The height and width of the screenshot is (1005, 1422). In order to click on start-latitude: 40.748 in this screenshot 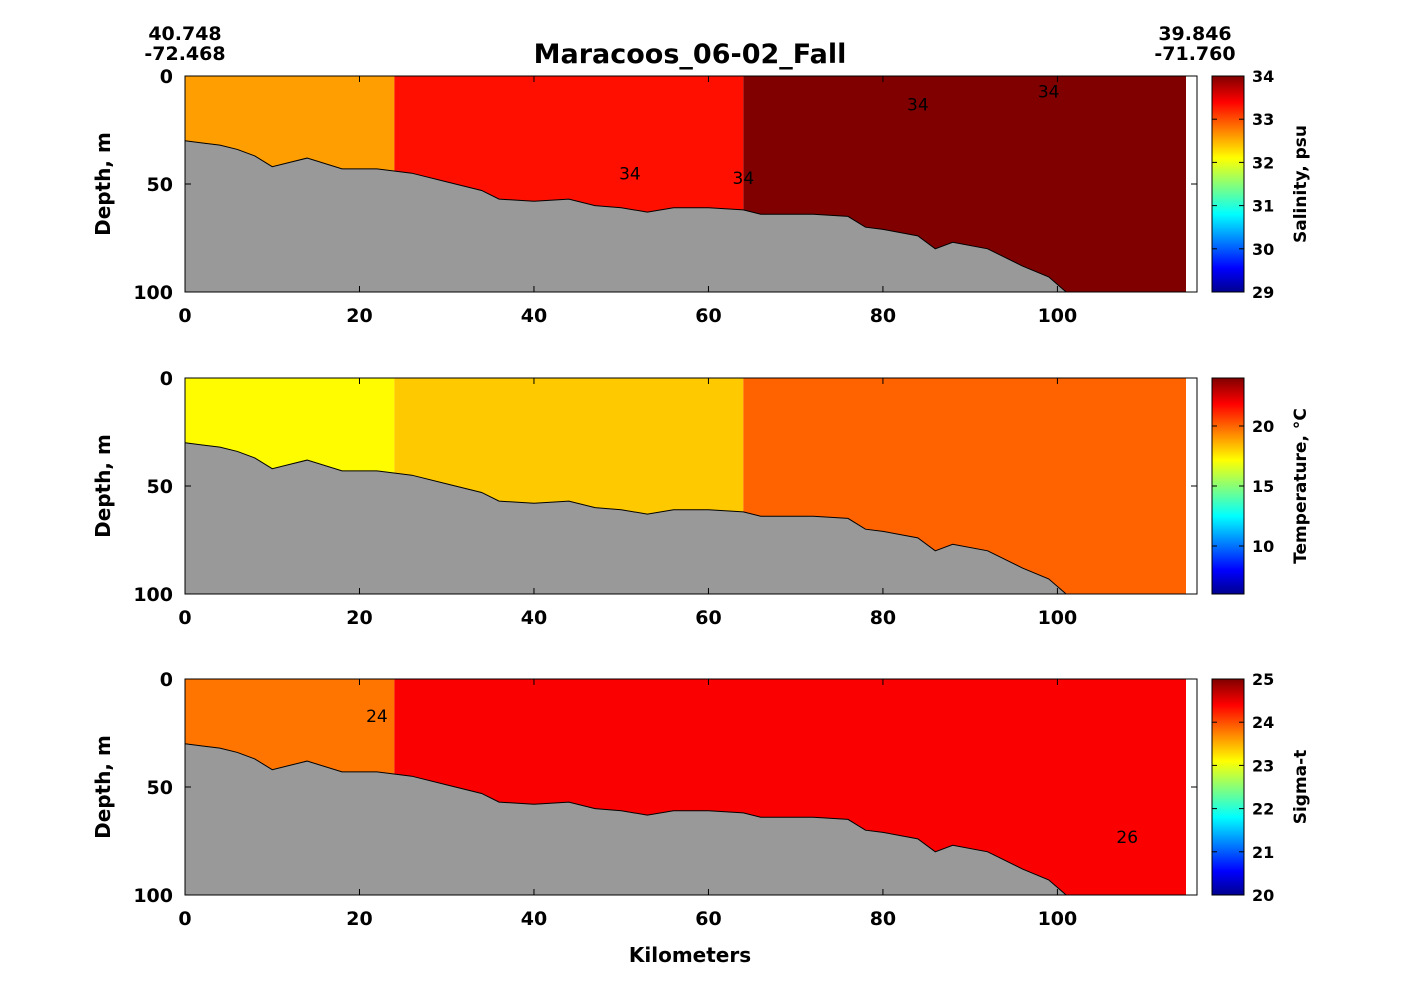, I will do `click(184, 34)`.